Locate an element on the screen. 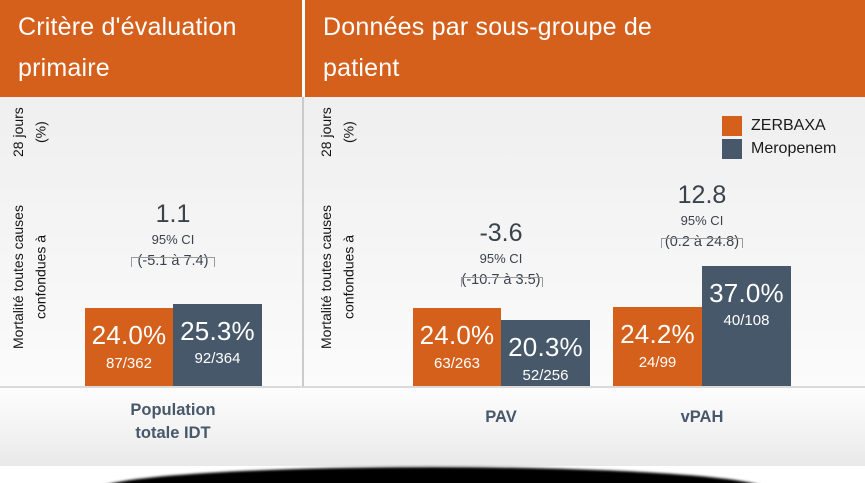  legend: ZERBAXA Meropenem is located at coordinates (779, 139).